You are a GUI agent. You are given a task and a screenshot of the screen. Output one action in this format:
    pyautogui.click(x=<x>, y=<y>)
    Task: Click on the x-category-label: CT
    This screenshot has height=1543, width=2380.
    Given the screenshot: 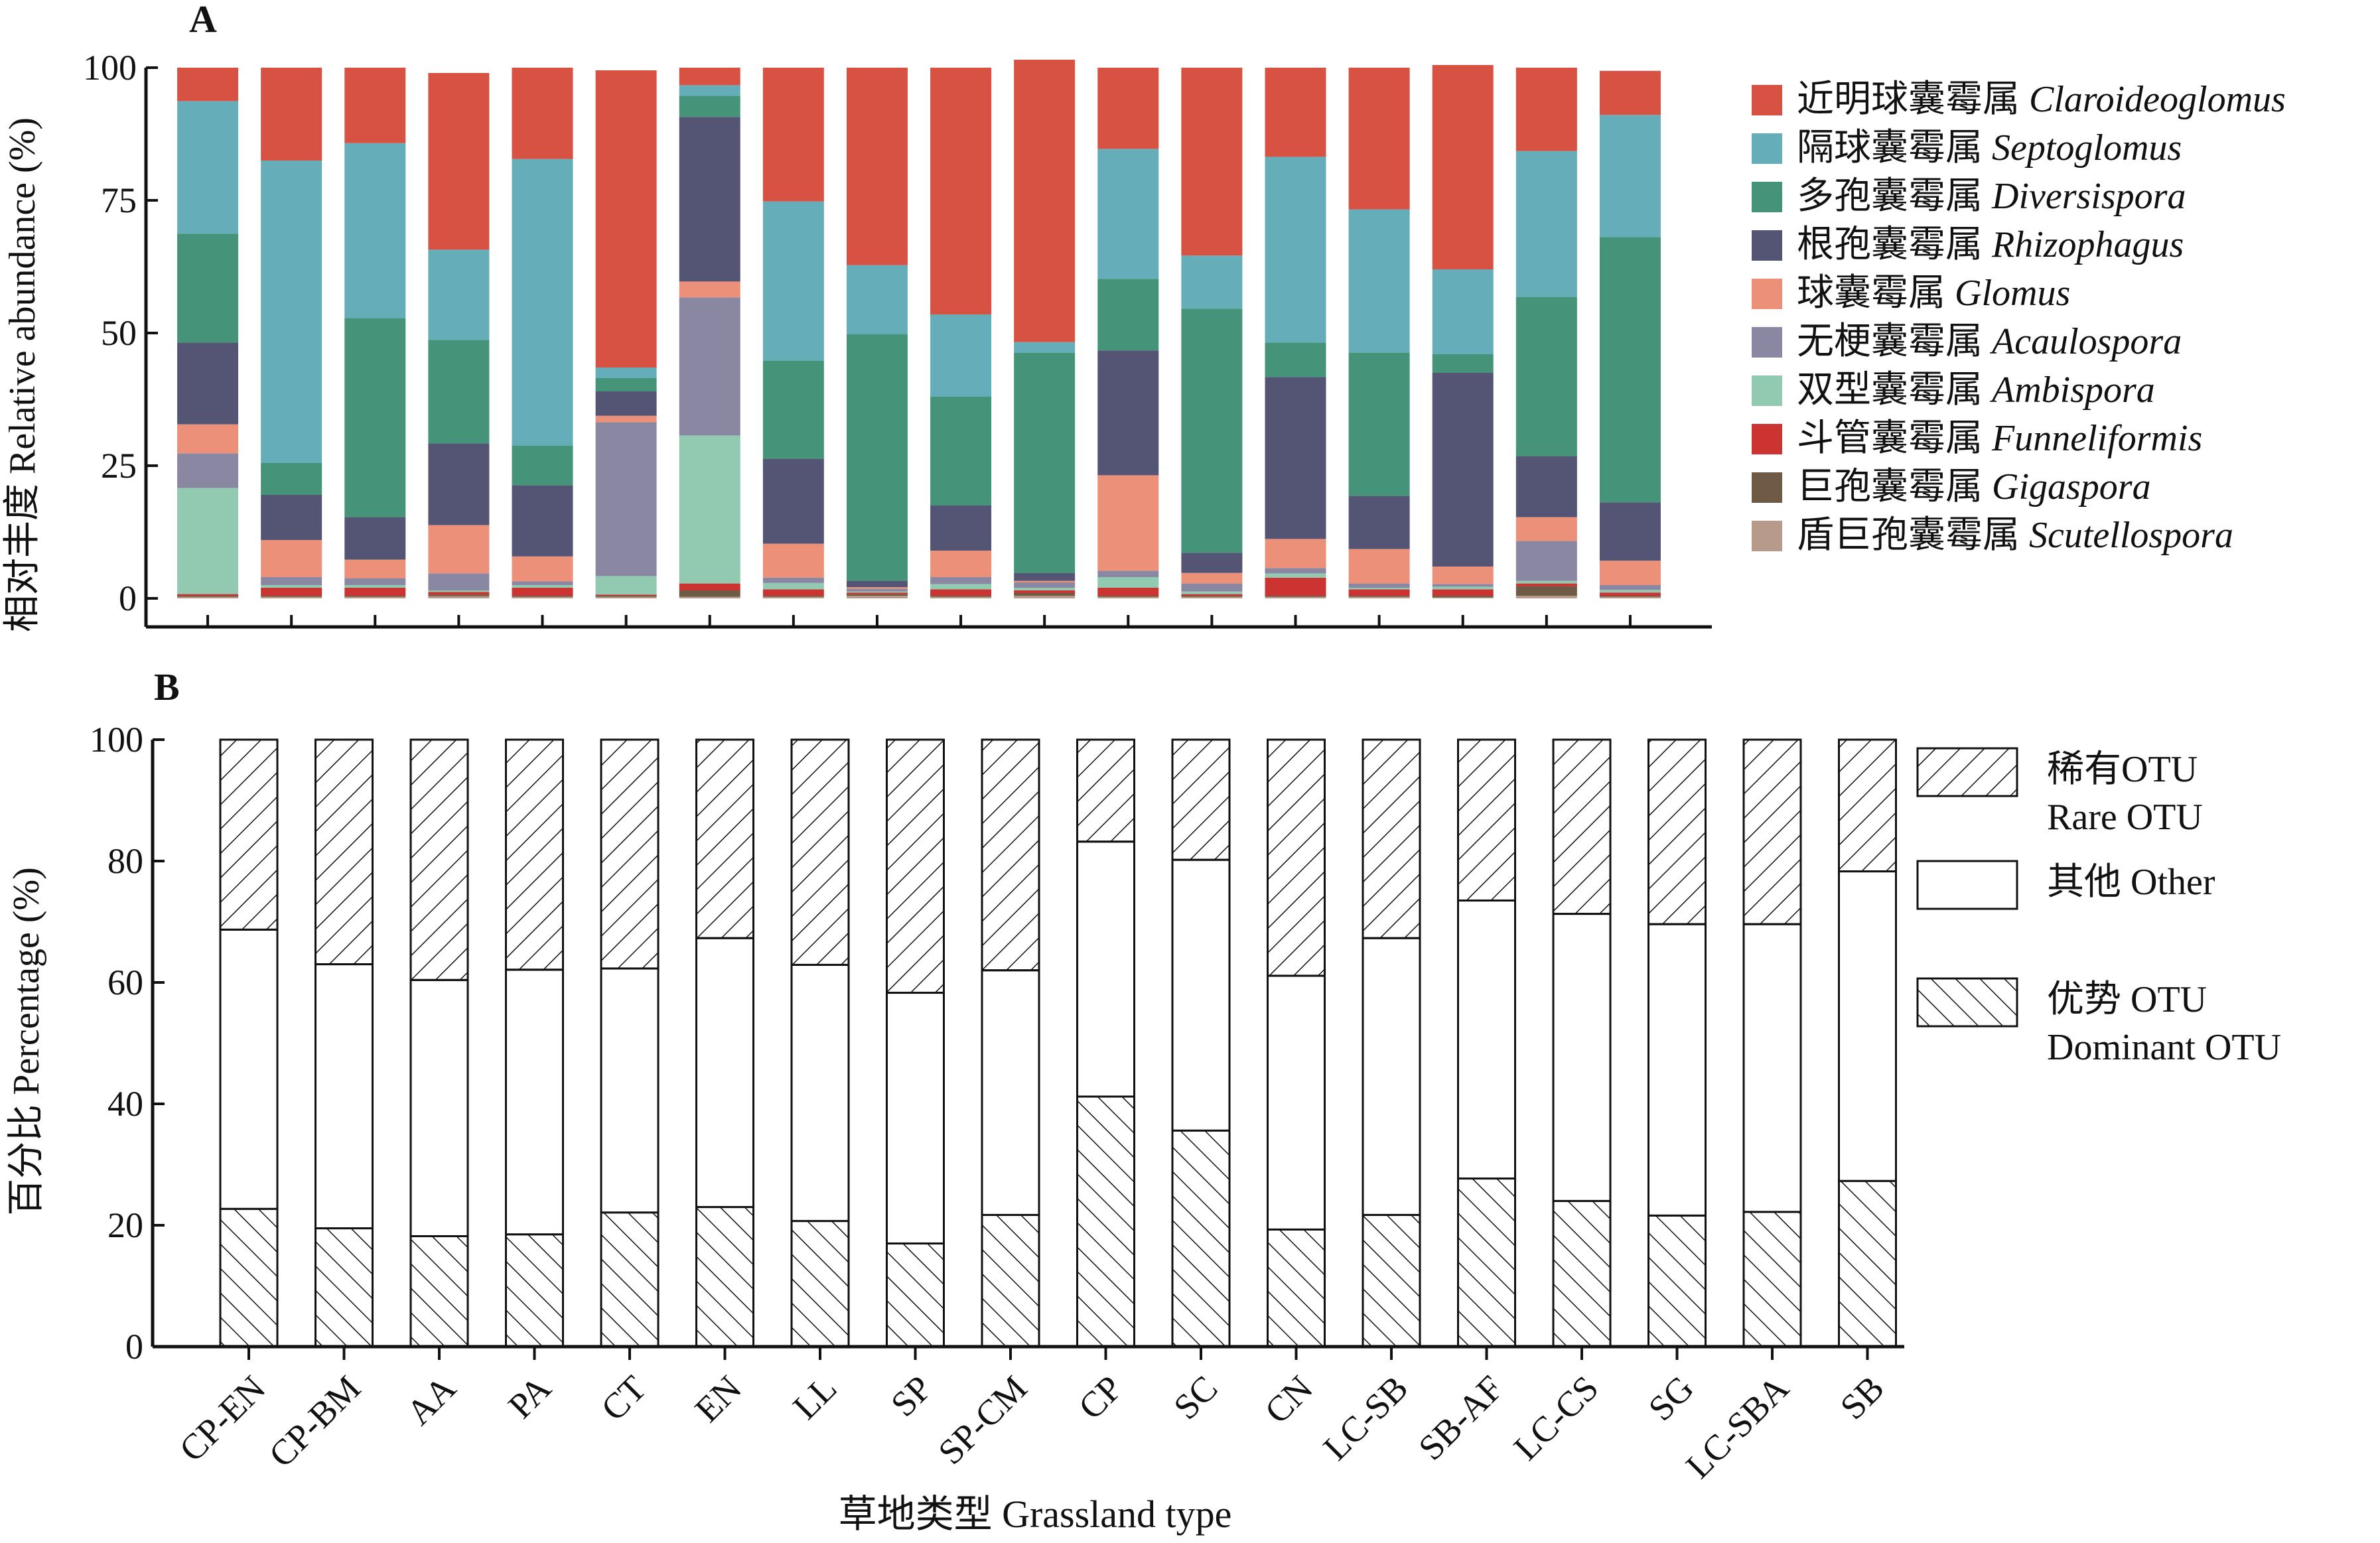 What is the action you would take?
    pyautogui.click(x=623, y=1398)
    